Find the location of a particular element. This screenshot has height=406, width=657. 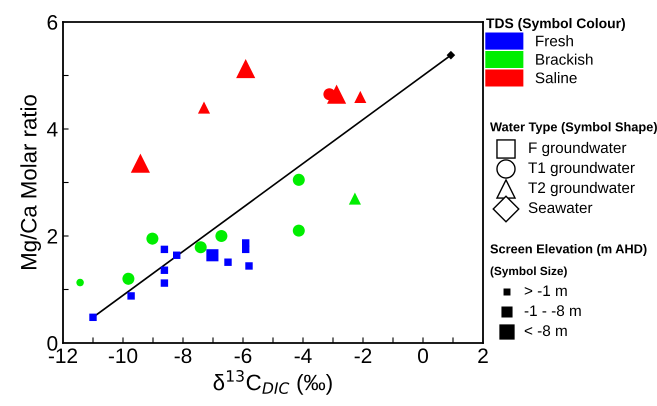

text: (Symbol Size) is located at coordinates (528, 272).